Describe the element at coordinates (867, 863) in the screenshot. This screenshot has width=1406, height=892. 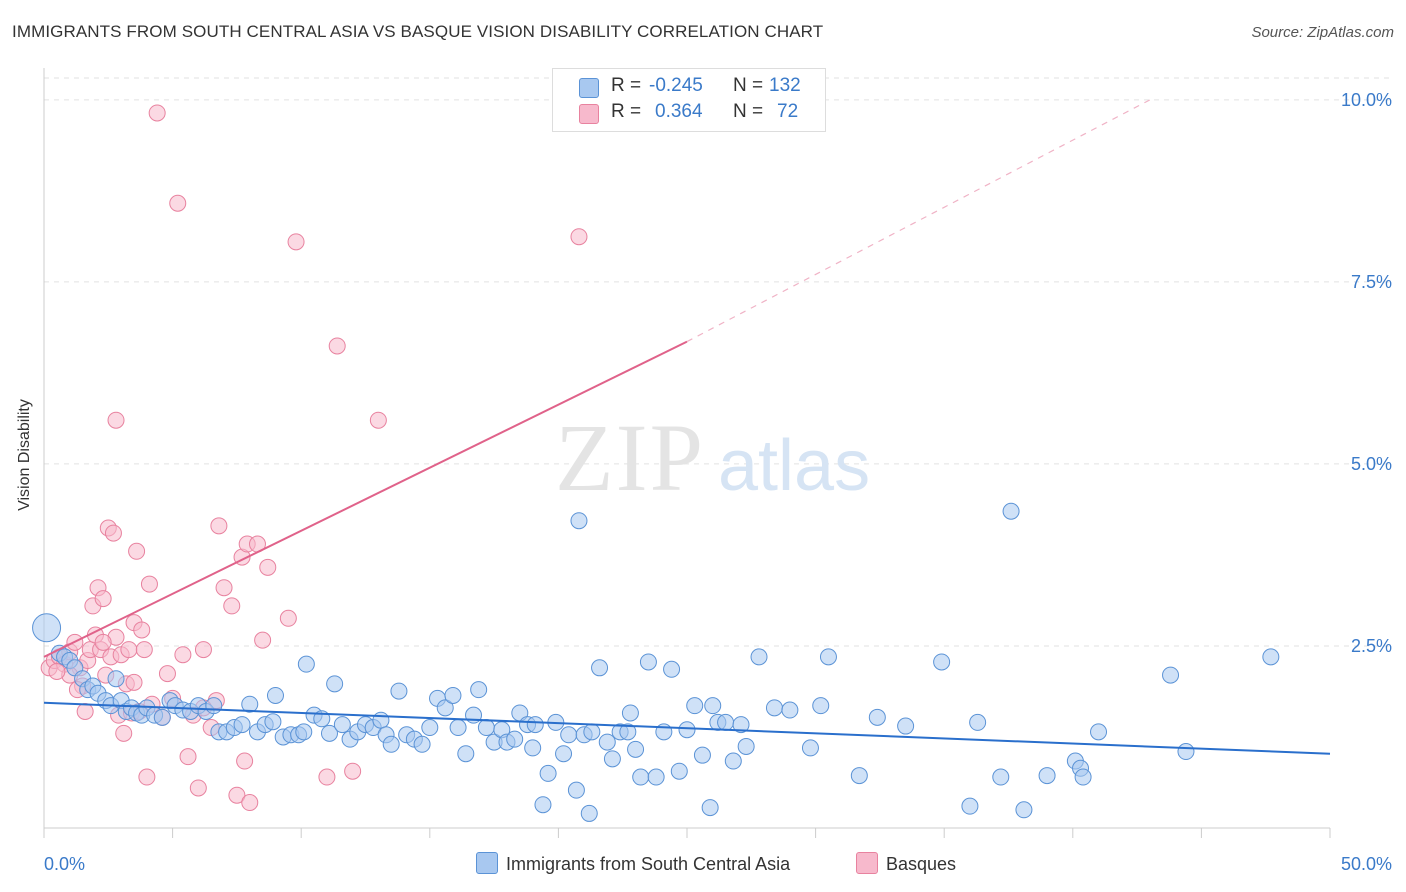
I see `bottom-legend-swatch-pink` at that location.